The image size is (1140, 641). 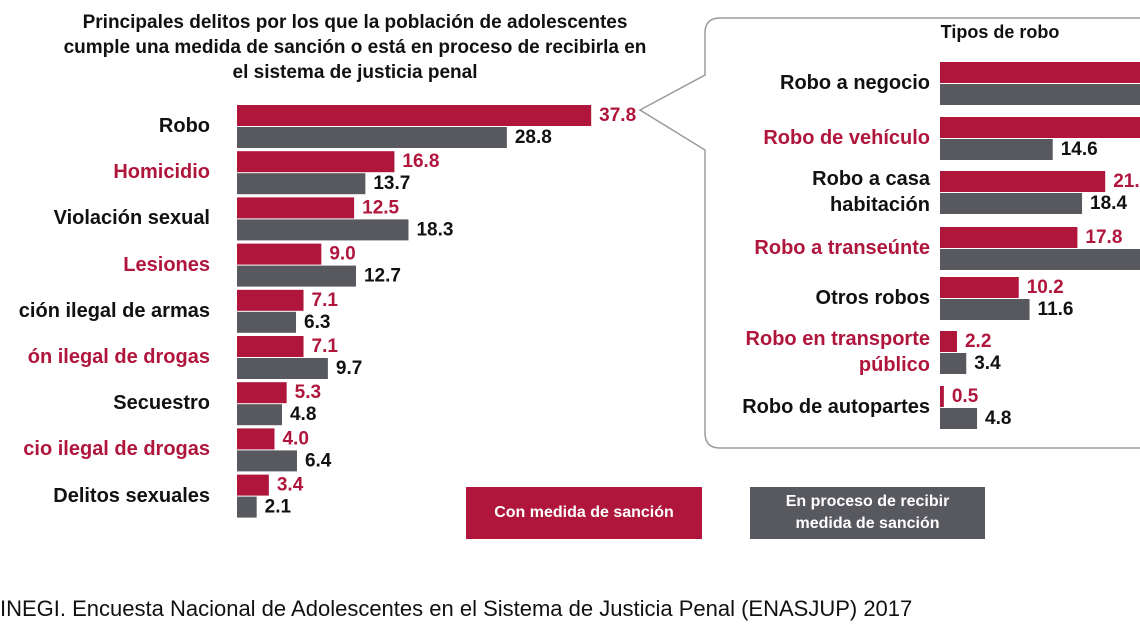 What do you see at coordinates (867, 513) in the screenshot?
I see `legend-entry: En proceso de recibir medida de sanción` at bounding box center [867, 513].